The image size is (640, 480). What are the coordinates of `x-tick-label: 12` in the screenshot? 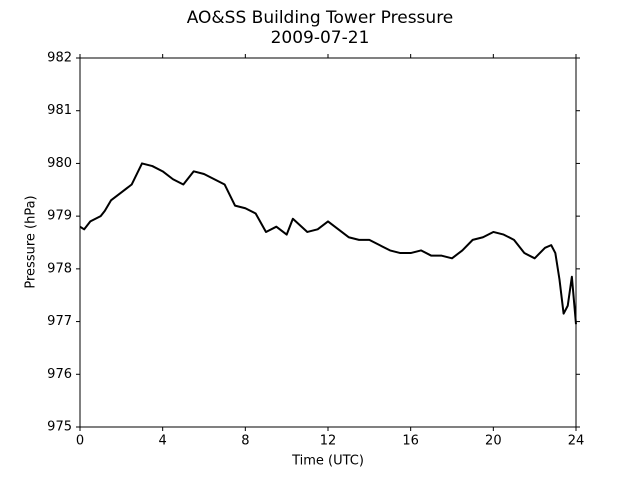 It's located at (328, 441).